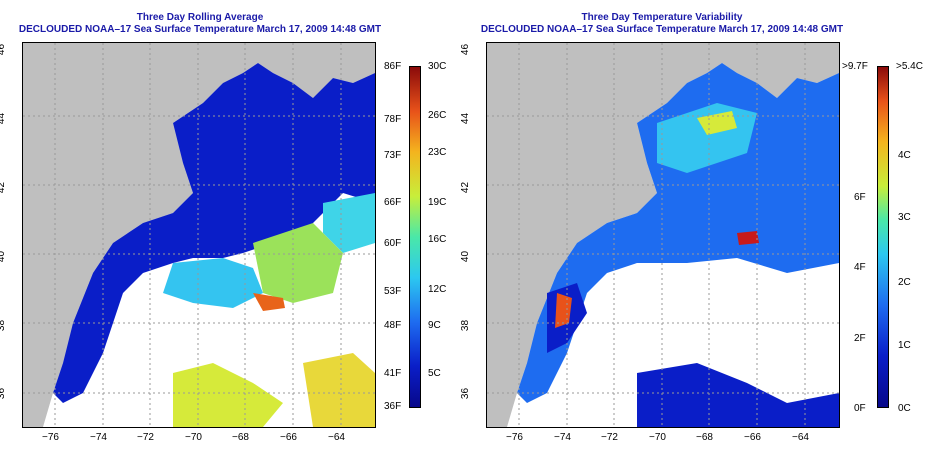 Image resolution: width=950 pixels, height=475 pixels. Describe the element at coordinates (514, 437) in the screenshot. I see `right-x-tick: −76` at that location.